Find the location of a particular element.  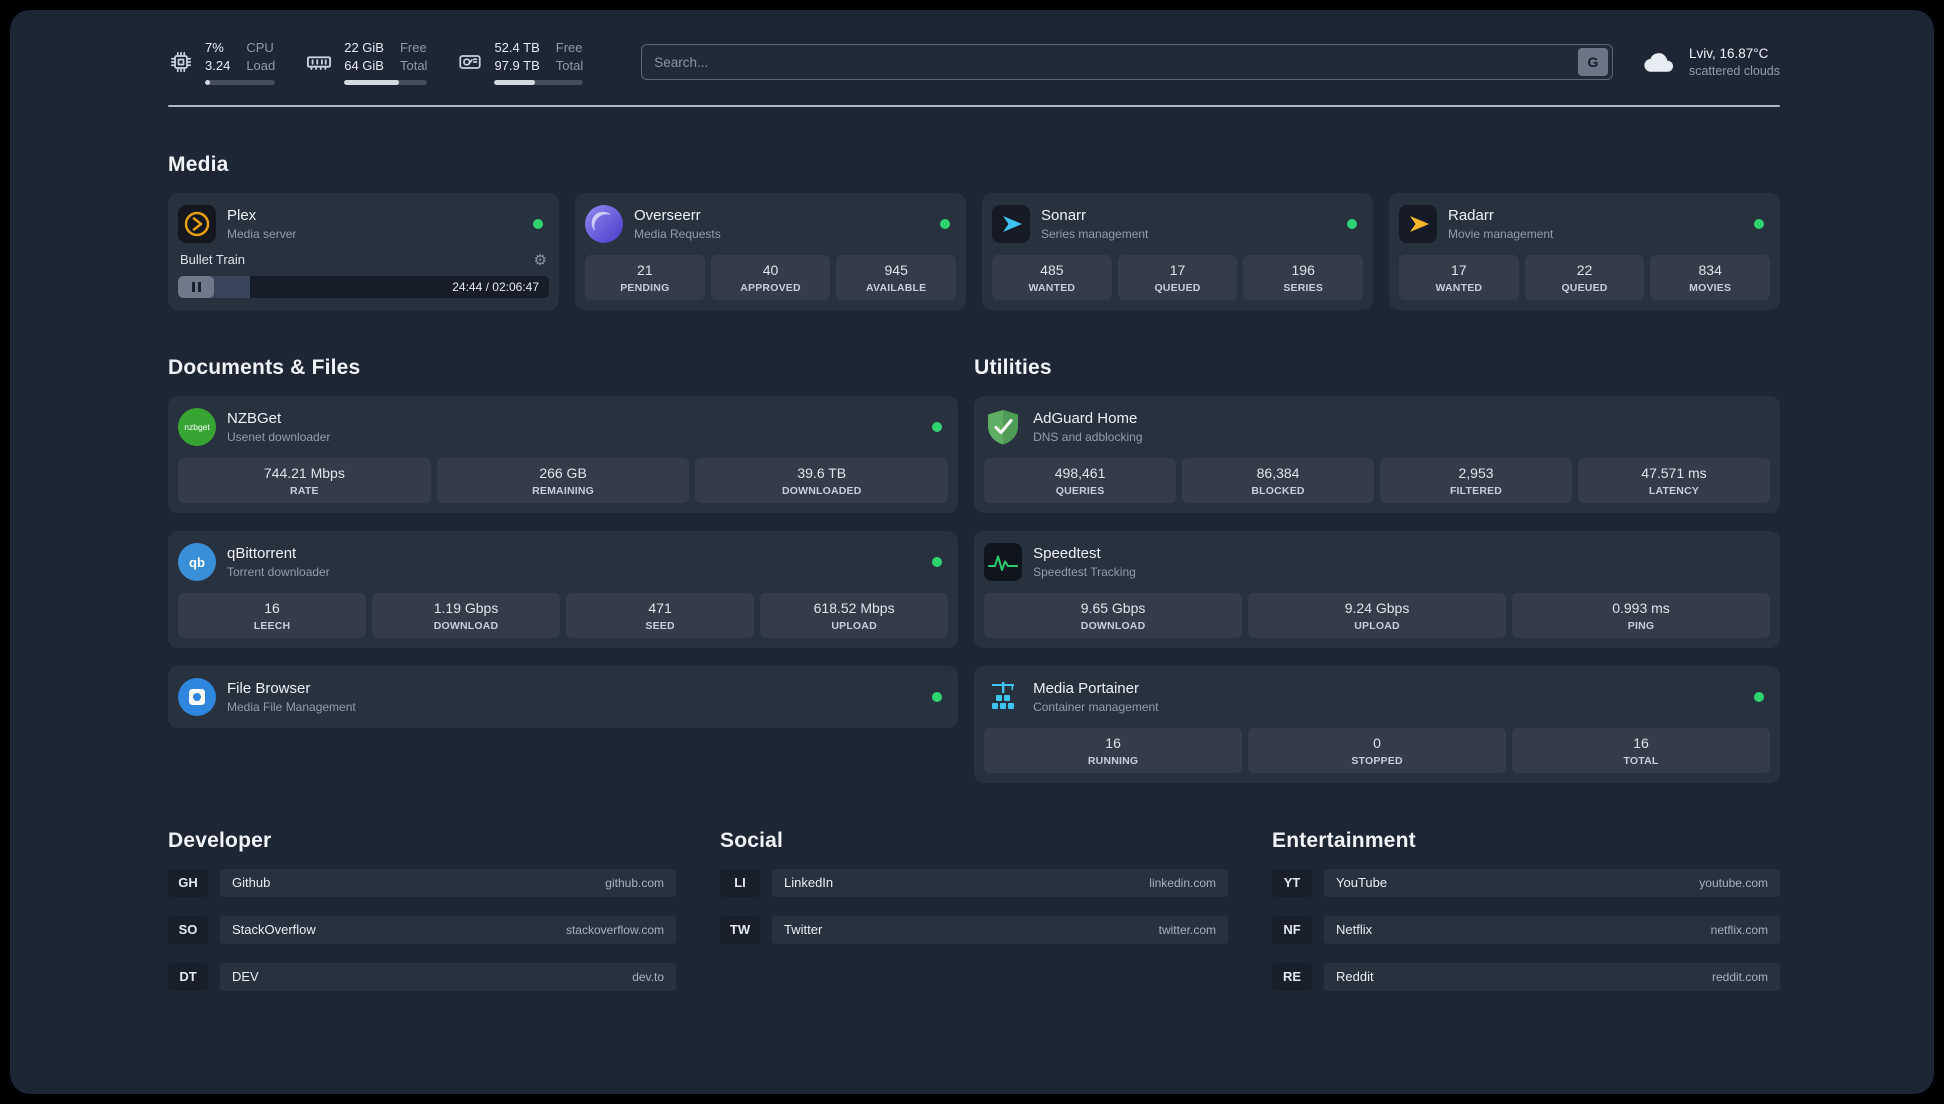

bookmark-name: Twitter is located at coordinates (803, 930).